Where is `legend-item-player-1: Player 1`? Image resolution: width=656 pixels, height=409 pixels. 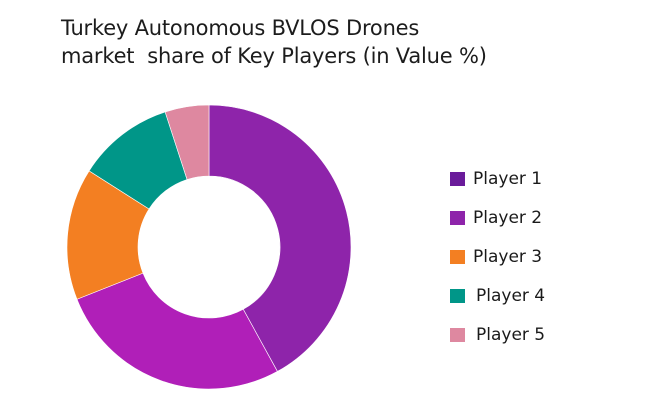
legend-item-player-1: Player 1 is located at coordinates (497, 178).